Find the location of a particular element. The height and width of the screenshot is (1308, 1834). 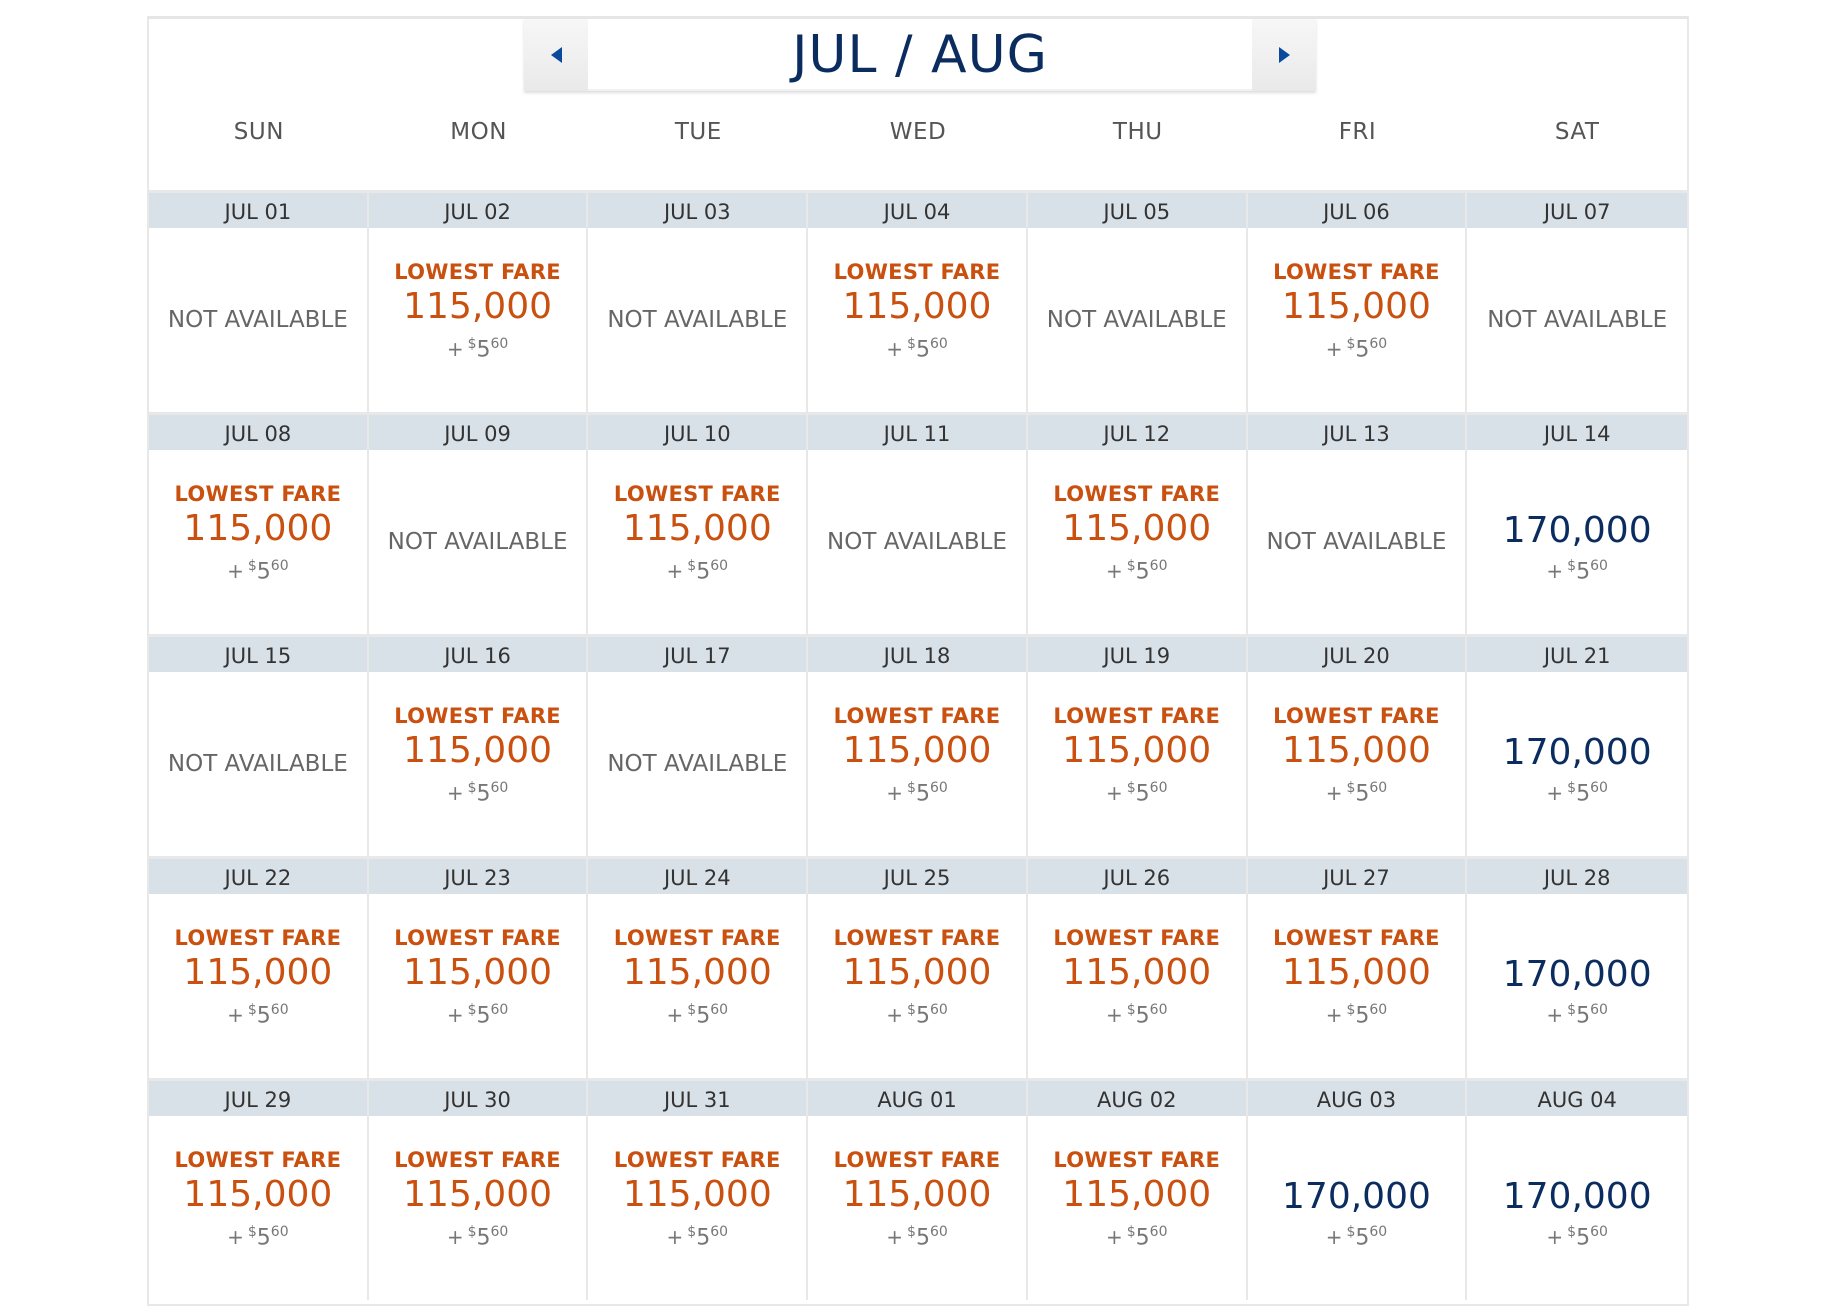

day-cell: JUL 06 LOWEST FARE 115,000 + $560 is located at coordinates (1357, 301).